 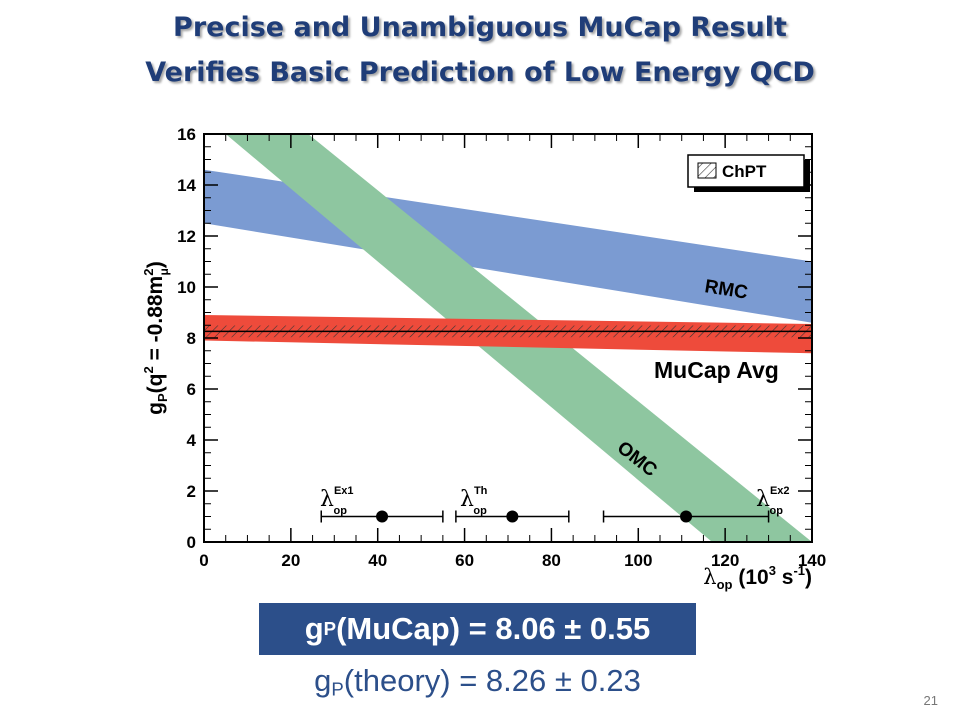 I want to click on mucap-avg-label: MuCap Avg, so click(x=716, y=370).